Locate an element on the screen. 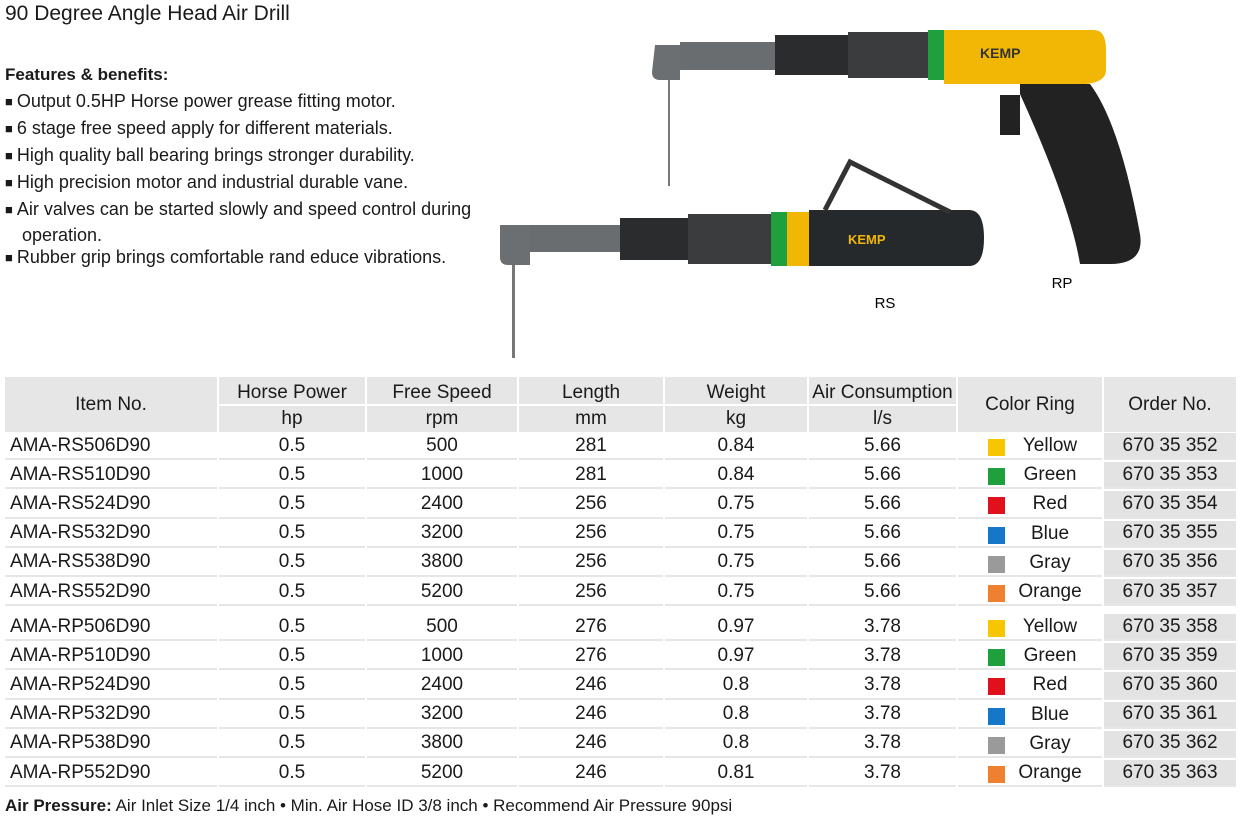 Image resolution: width=1240 pixels, height=820 pixels. item-no: AMA-RS538D90 is located at coordinates (111, 563).